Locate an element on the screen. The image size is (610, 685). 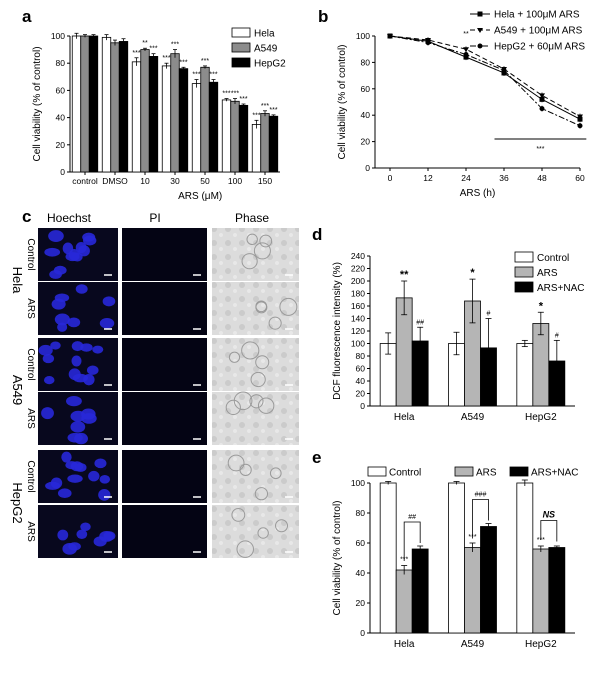
chart-d-y-tick-label: 60 is located at coordinates (361, 369).